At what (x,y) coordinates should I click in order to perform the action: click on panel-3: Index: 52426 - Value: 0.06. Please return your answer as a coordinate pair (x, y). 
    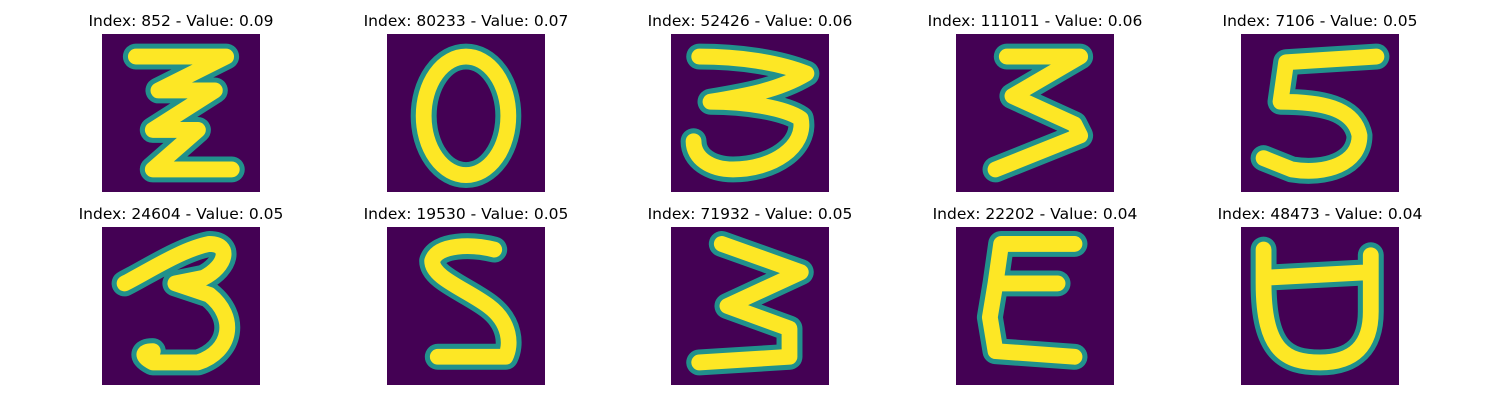
    Looking at the image, I should click on (750, 102).